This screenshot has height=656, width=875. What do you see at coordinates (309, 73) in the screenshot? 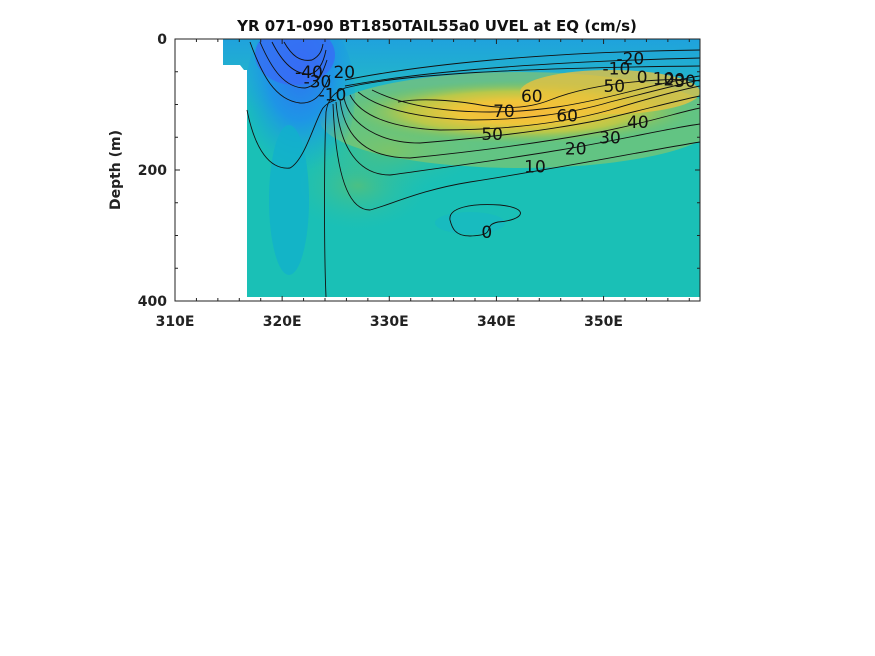
I see `contour-label: -40` at bounding box center [309, 73].